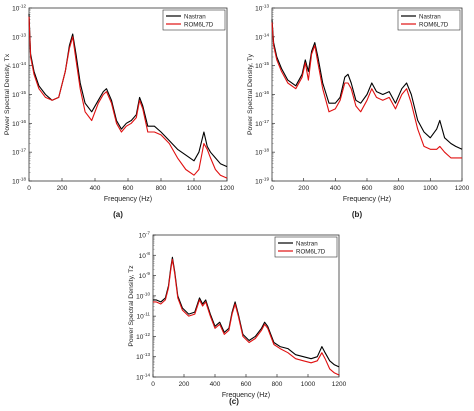 The image size is (474, 411). Describe the element at coordinates (7, 94) in the screenshot. I see `y-axis-label: Power Spectral Density, Tx` at that location.